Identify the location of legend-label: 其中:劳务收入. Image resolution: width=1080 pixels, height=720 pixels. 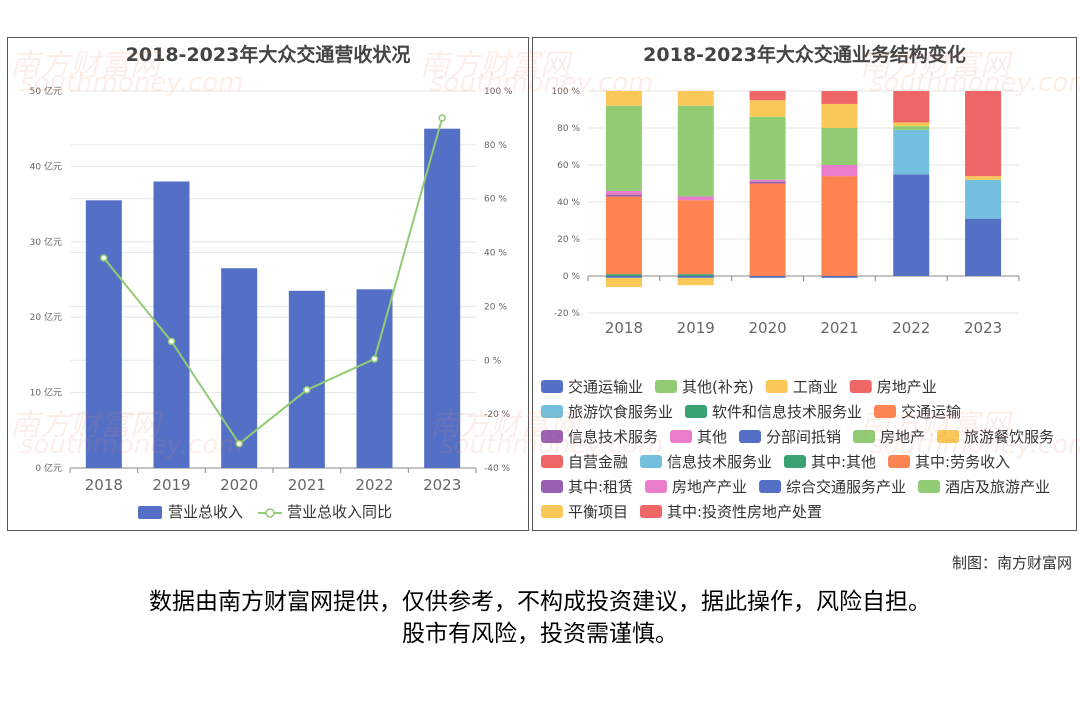
(962, 462).